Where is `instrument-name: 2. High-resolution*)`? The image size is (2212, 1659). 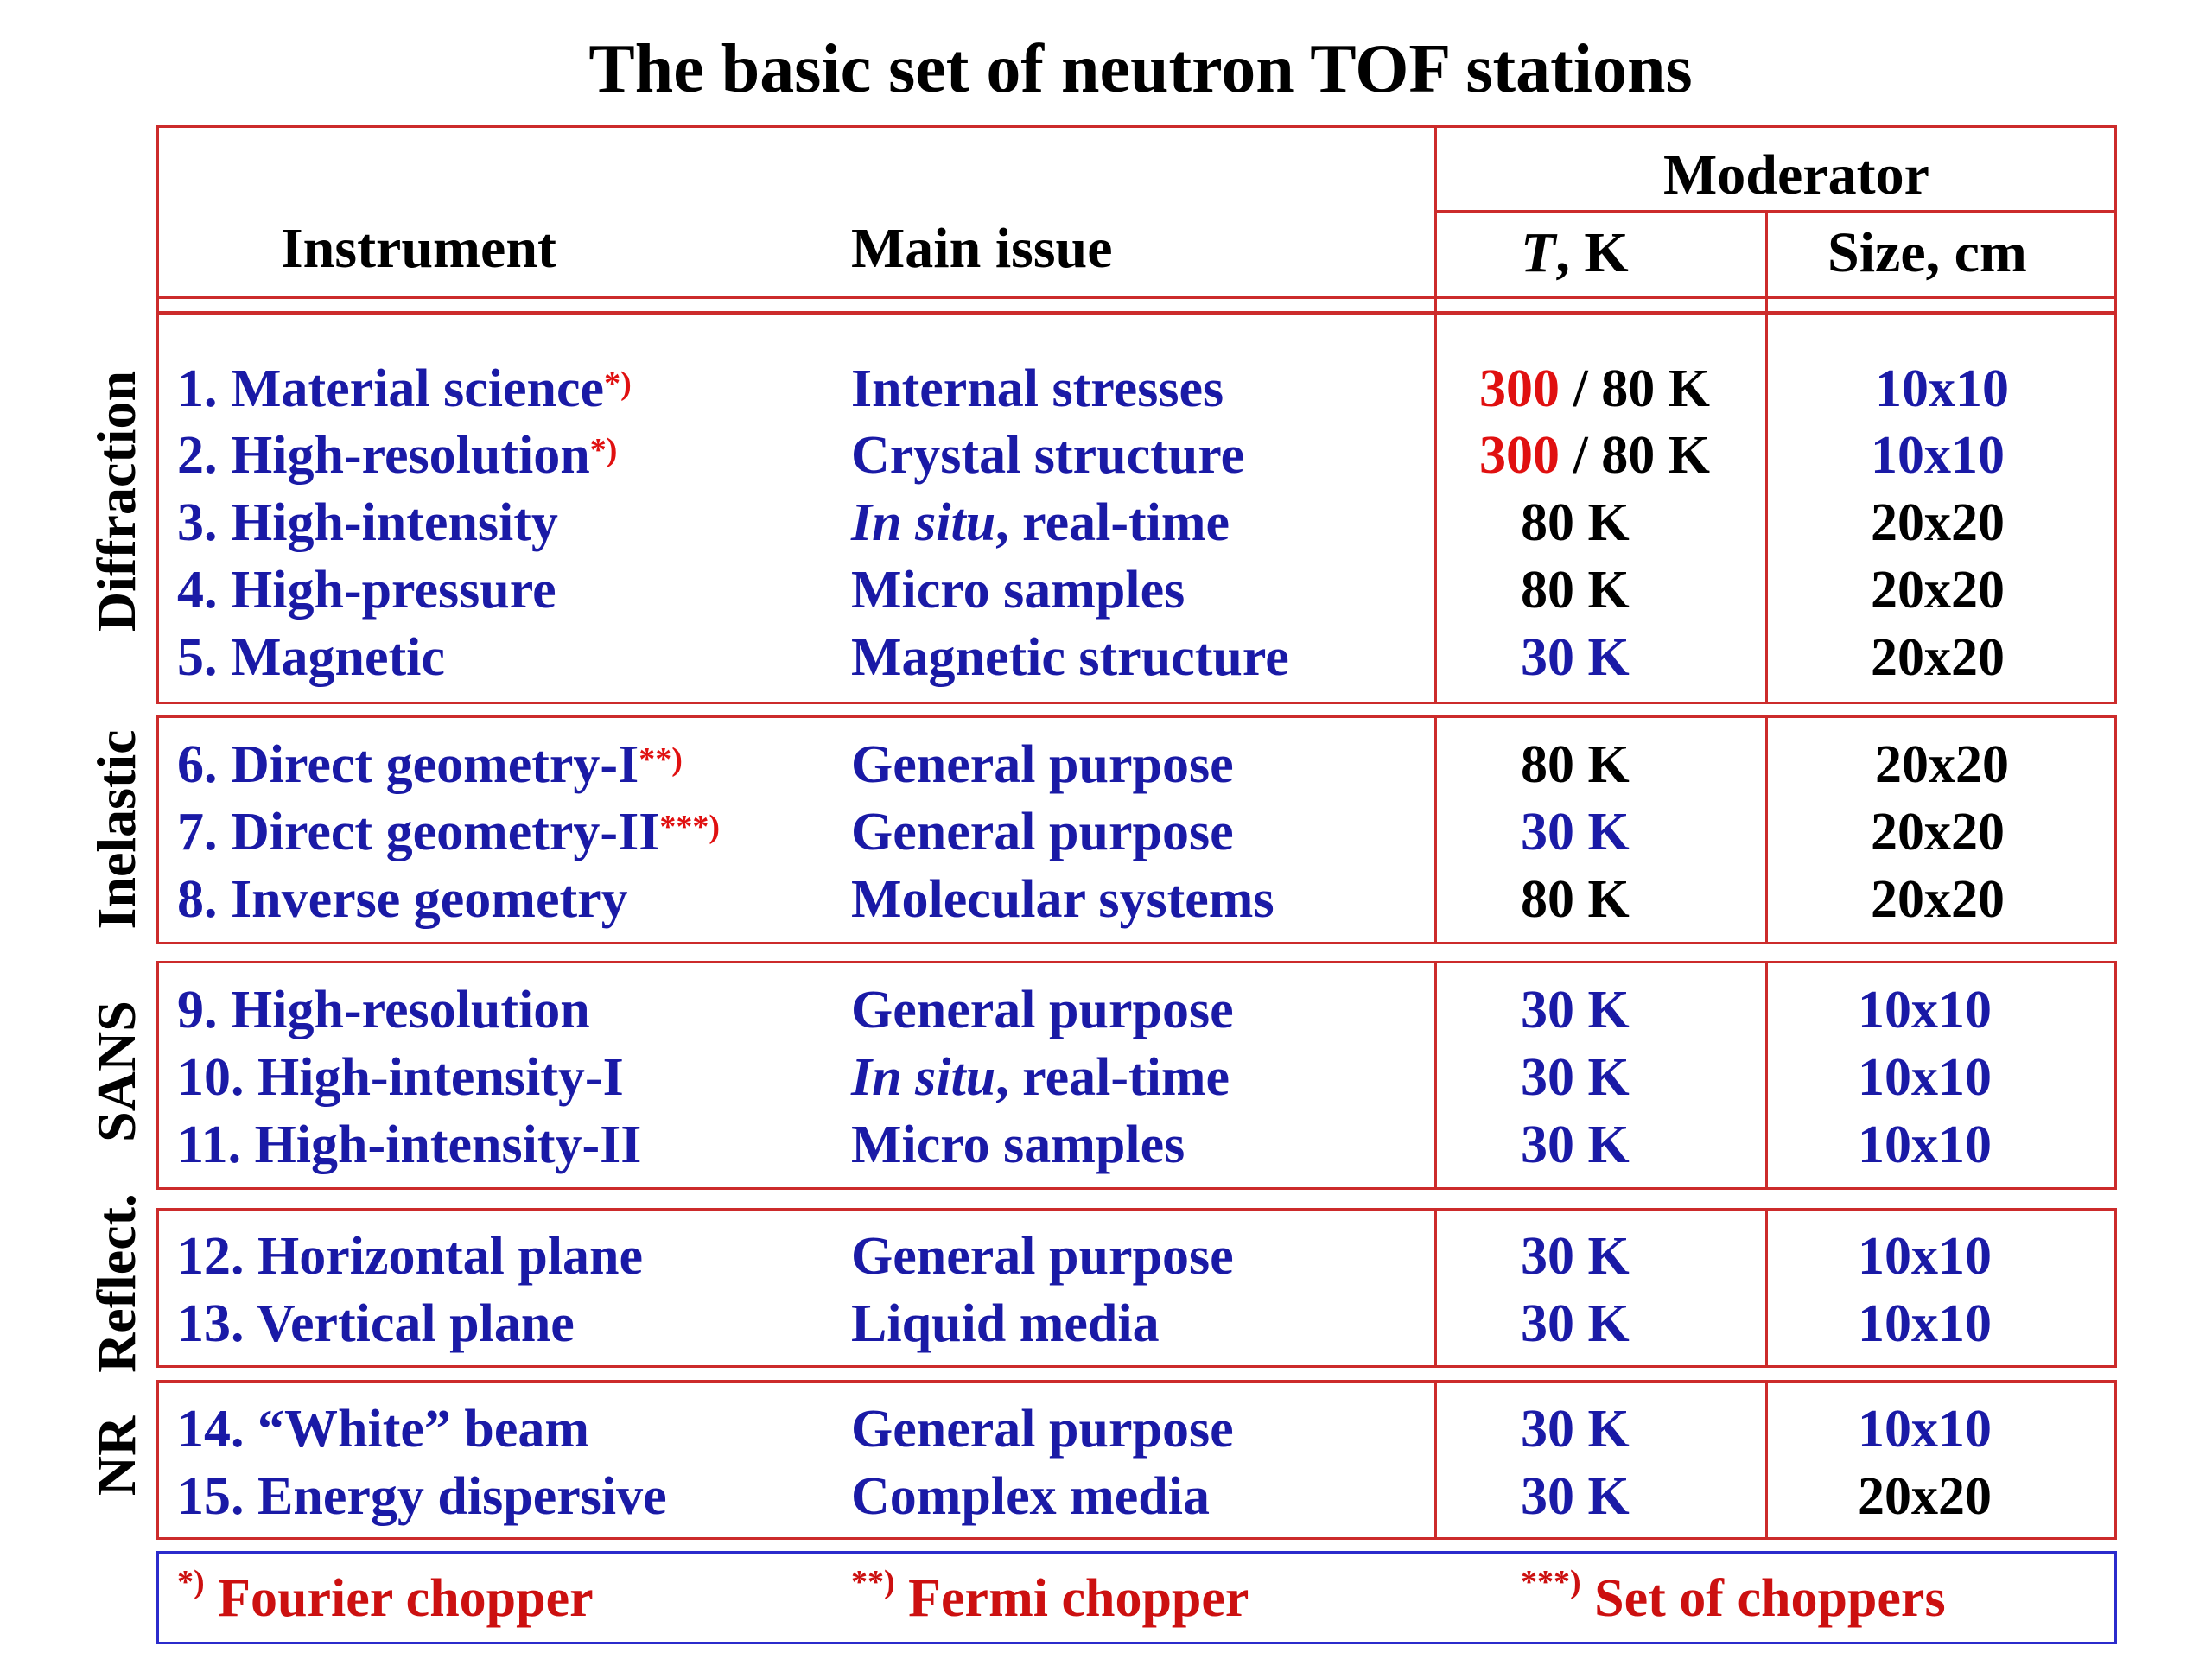
instrument-name: 2. High-resolution*) is located at coordinates (397, 455).